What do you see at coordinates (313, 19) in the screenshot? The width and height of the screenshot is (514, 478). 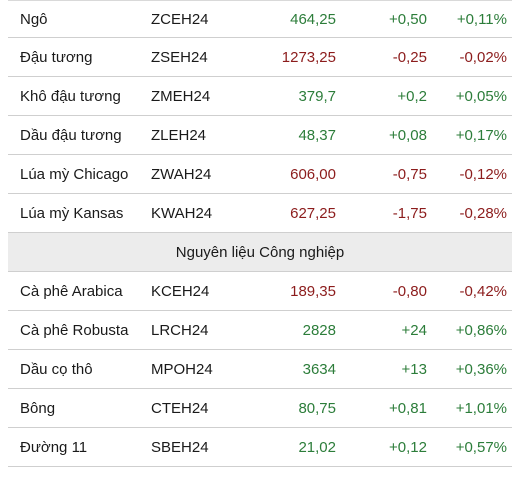 I see `commodity-price: 464,25` at bounding box center [313, 19].